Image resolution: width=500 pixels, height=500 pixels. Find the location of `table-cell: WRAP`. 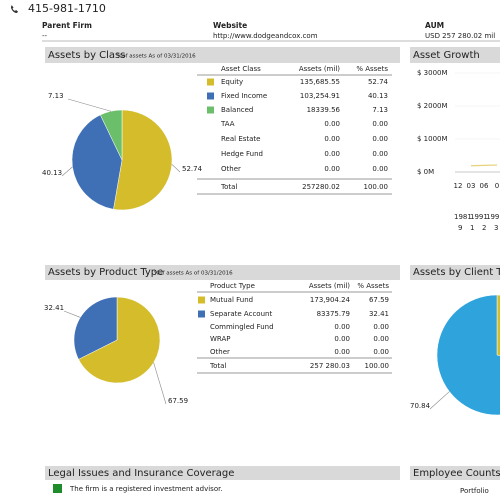

table-cell: WRAP is located at coordinates (220, 339).